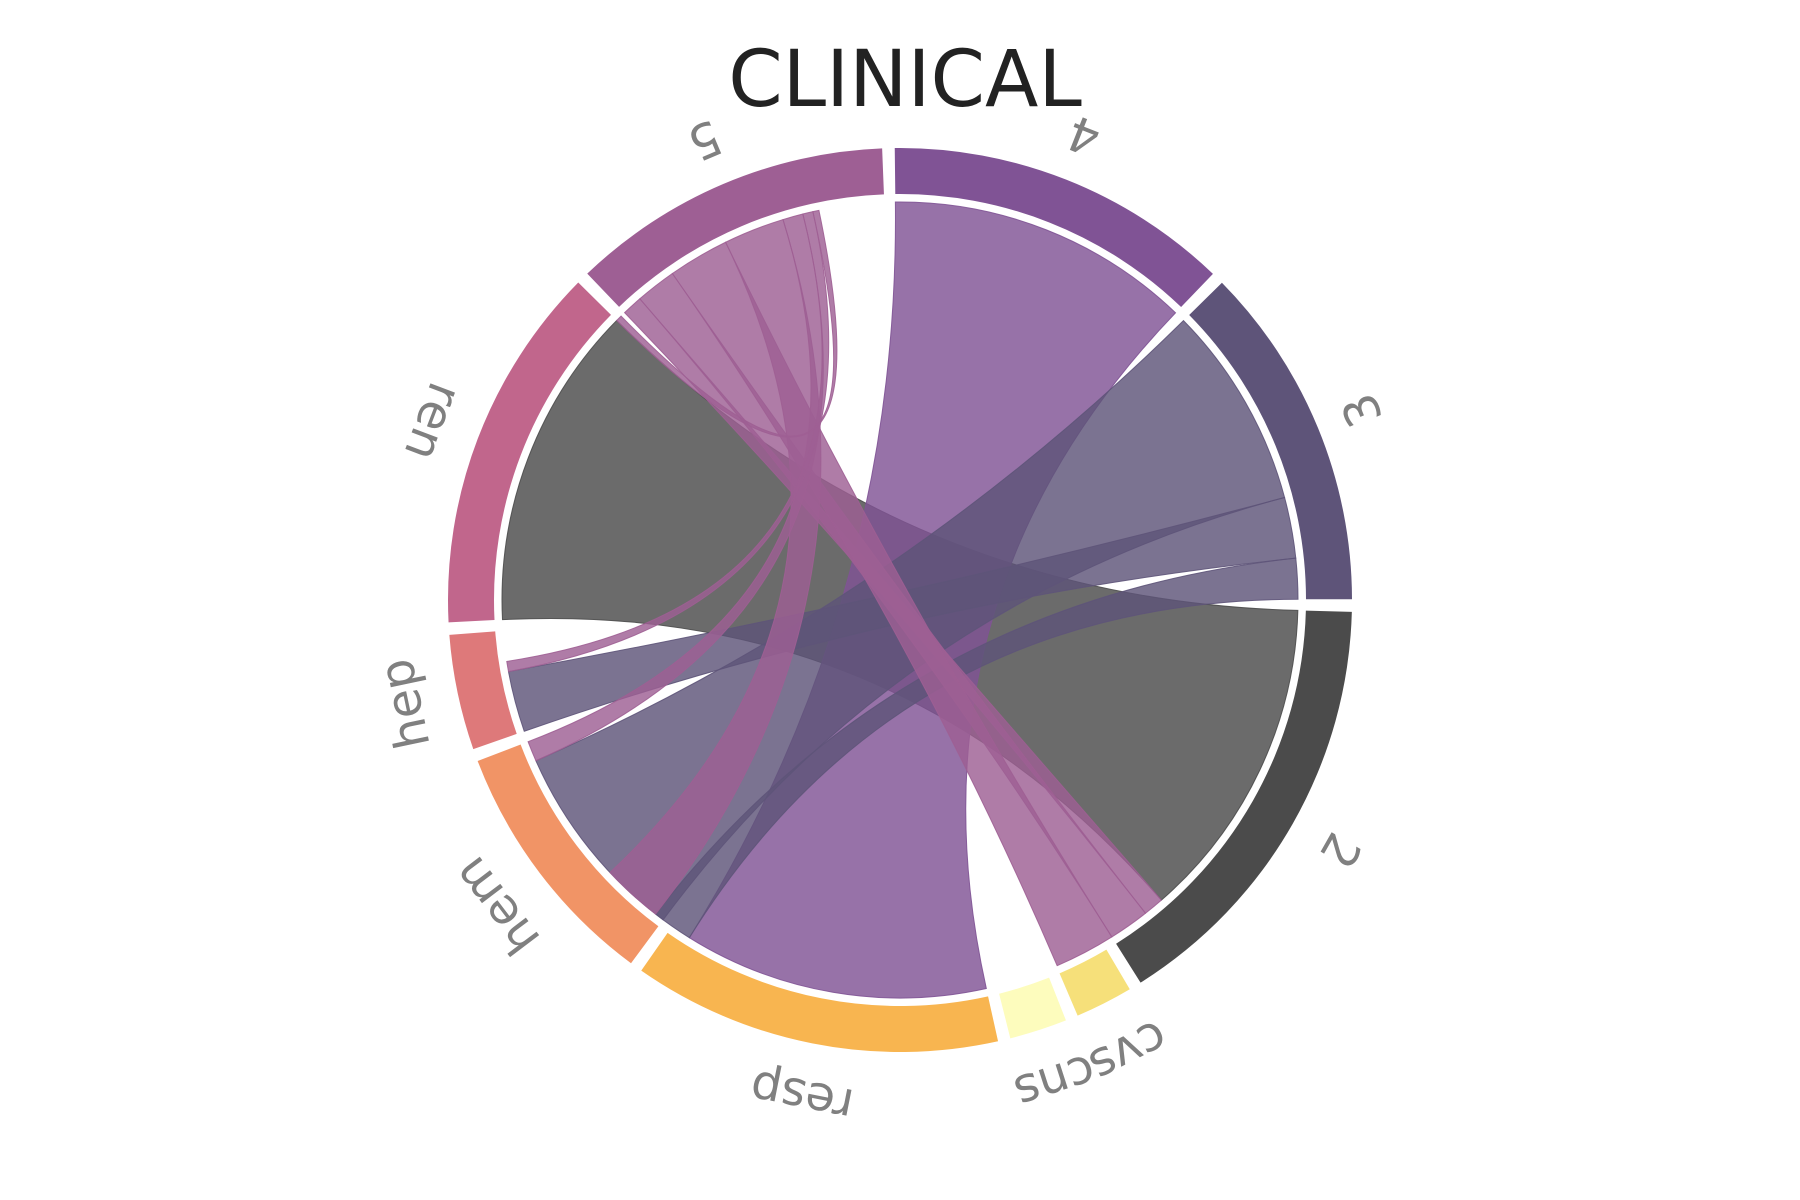 The height and width of the screenshot is (1200, 1800). Describe the element at coordinates (483, 690) in the screenshot. I see `segment-arc-hep` at that location.